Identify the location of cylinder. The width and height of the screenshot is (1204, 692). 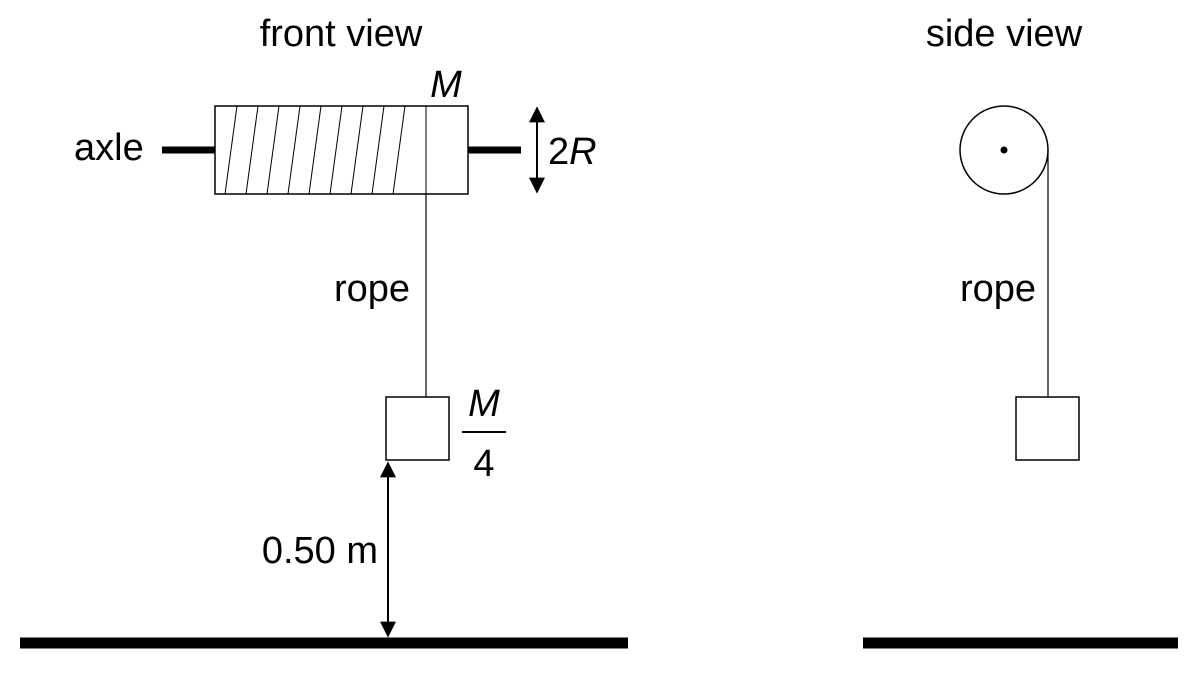
(341, 150).